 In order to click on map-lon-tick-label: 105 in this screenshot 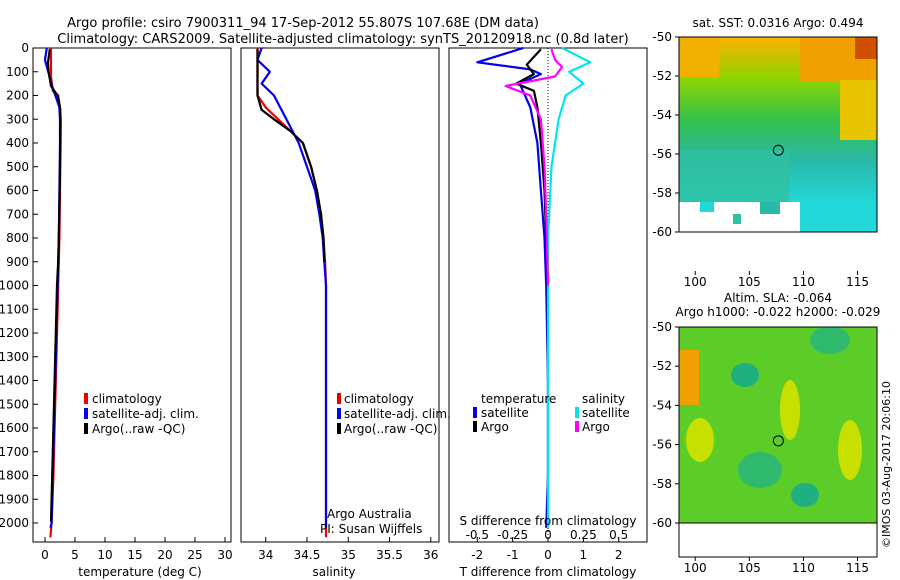, I will do `click(749, 568)`.